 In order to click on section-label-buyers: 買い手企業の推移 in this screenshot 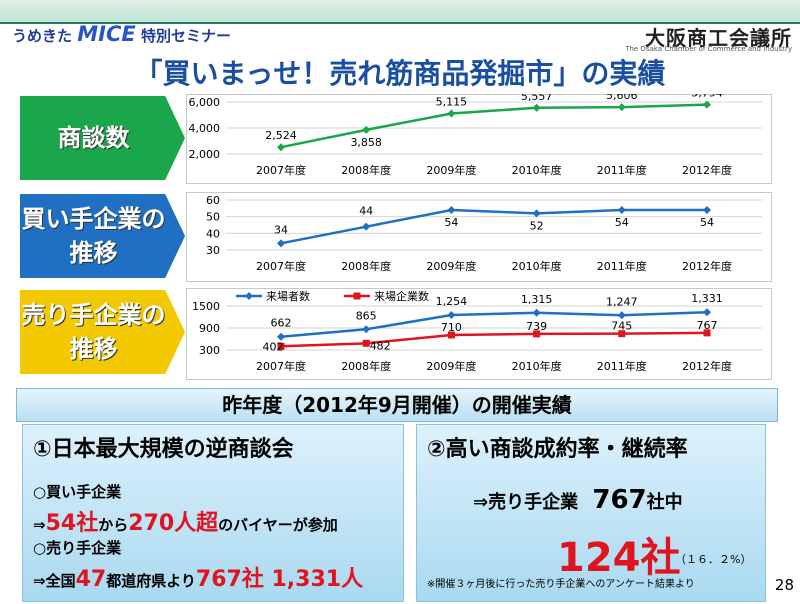, I will do `click(93, 236)`.